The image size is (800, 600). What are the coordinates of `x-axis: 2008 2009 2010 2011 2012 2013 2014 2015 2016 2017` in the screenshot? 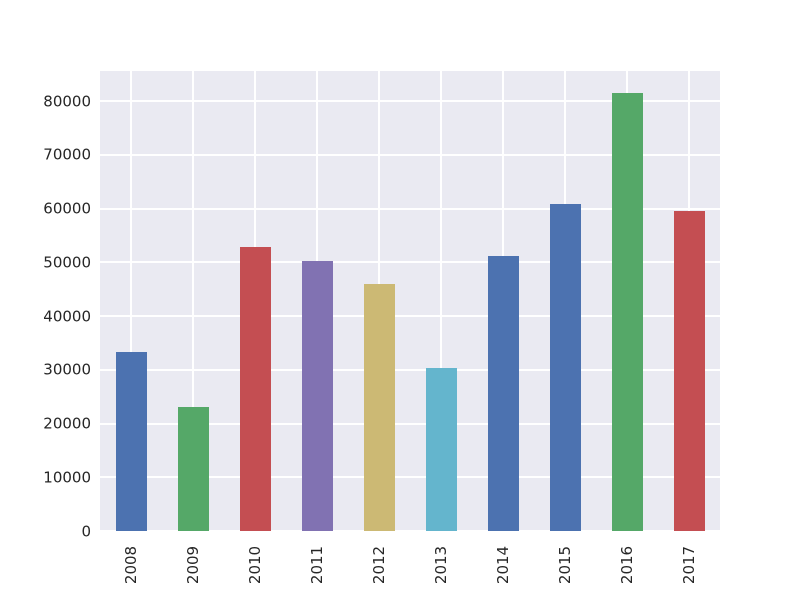 It's located at (410, 565).